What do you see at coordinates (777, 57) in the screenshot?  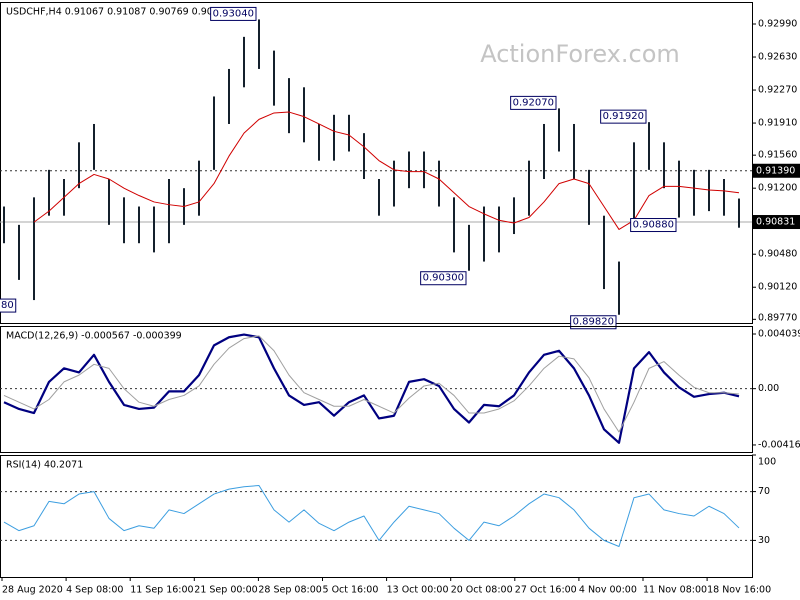 I see `y-tick-label: 0.92630` at bounding box center [777, 57].